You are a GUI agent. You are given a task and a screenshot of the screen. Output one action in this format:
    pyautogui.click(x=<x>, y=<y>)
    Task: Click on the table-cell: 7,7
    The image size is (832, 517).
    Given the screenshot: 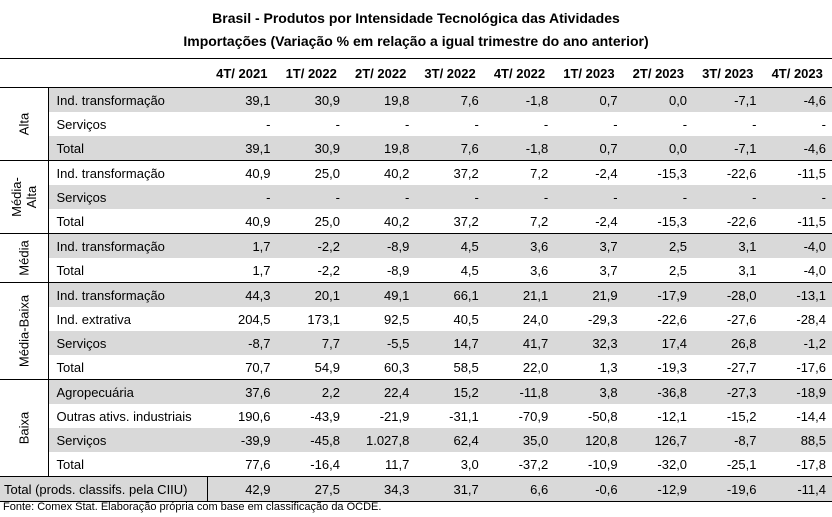 What is the action you would take?
    pyautogui.click(x=311, y=343)
    